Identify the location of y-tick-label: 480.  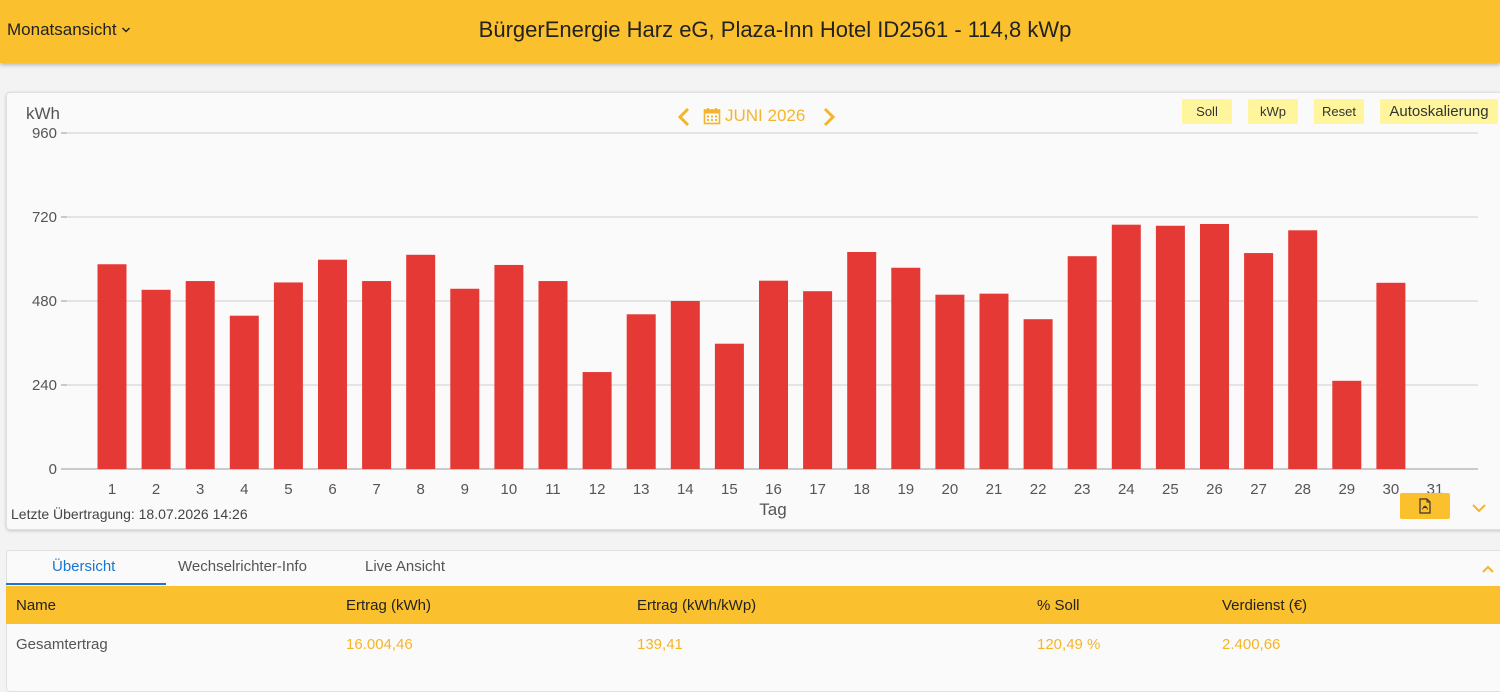
(44, 301).